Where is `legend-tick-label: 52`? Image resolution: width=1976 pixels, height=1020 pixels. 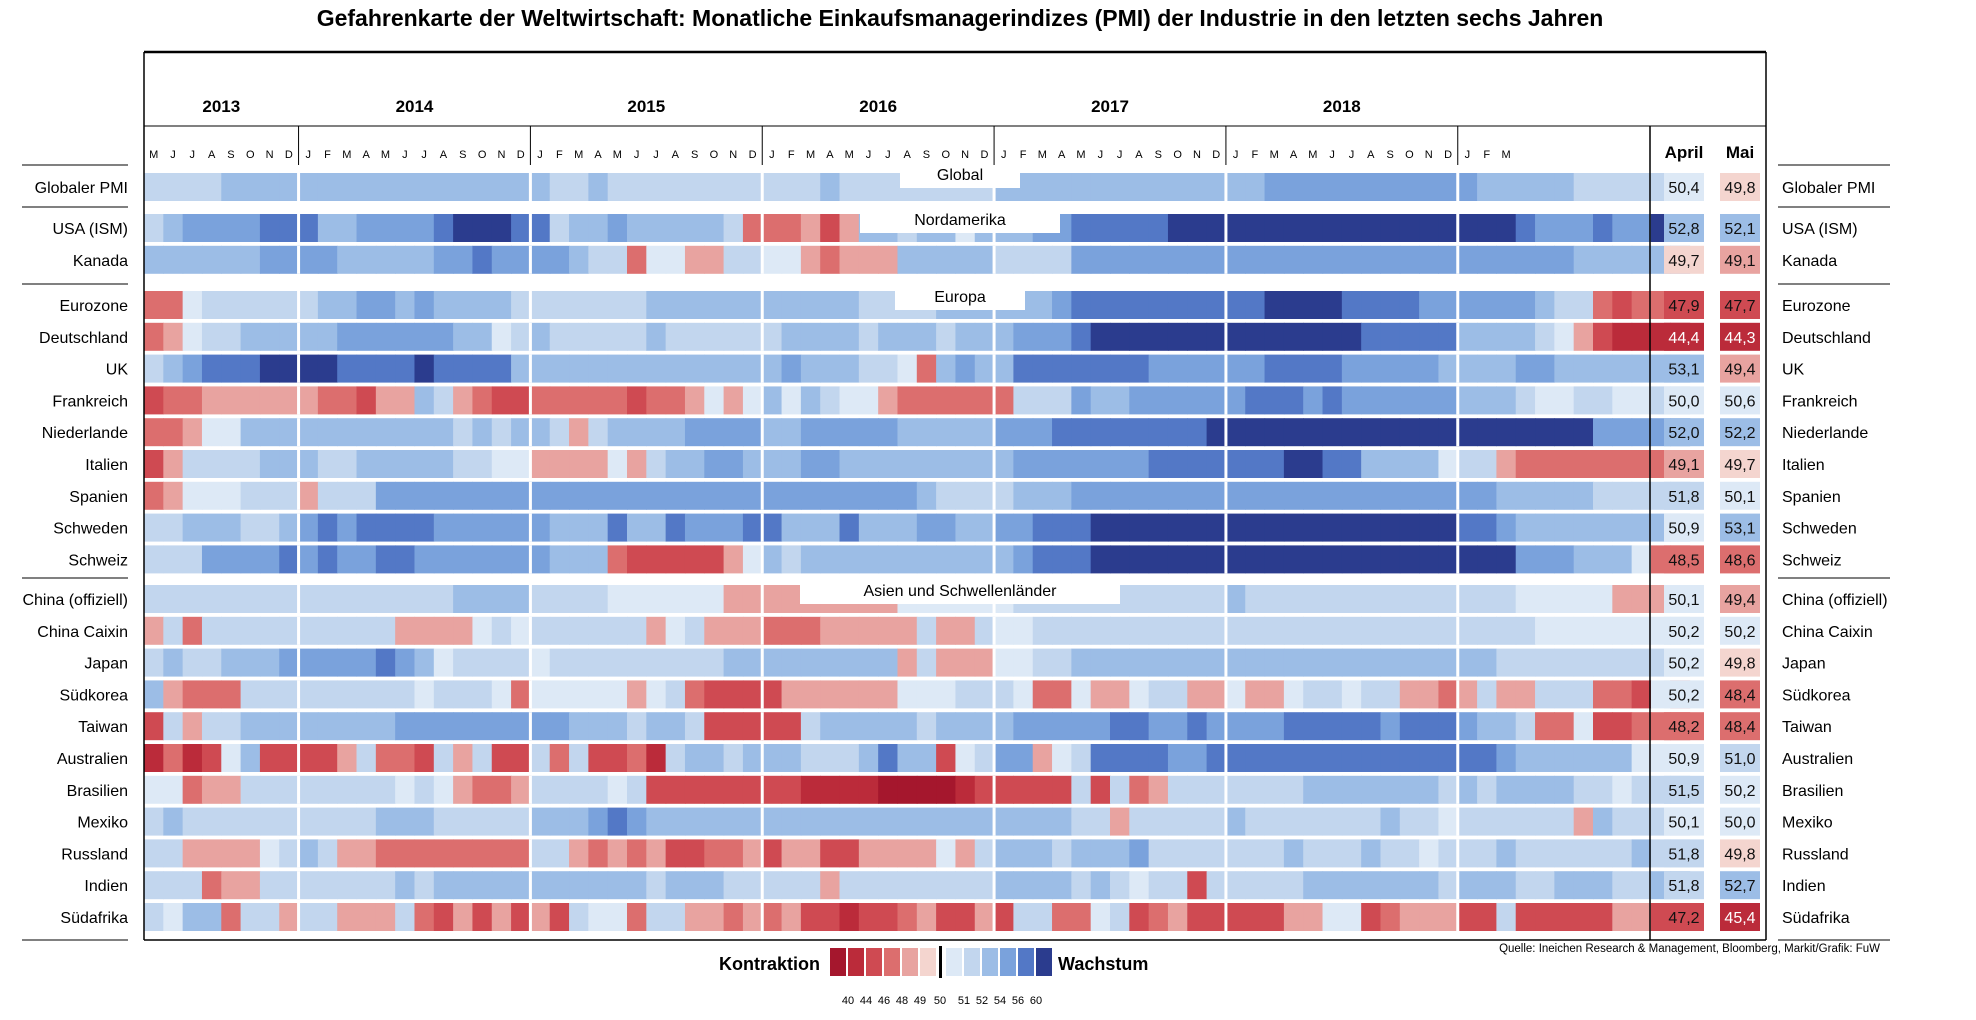
legend-tick-label: 52 is located at coordinates (982, 1001).